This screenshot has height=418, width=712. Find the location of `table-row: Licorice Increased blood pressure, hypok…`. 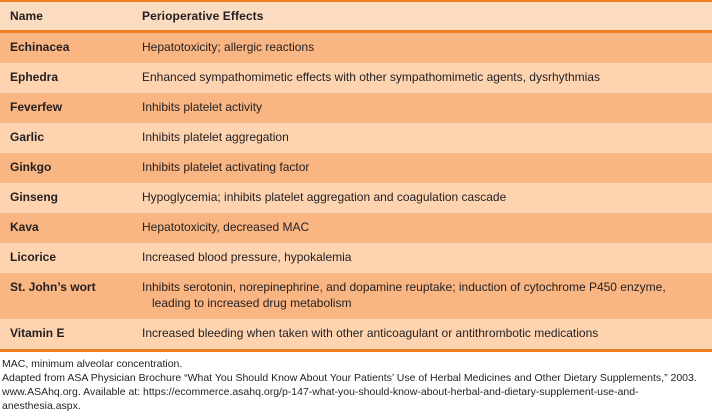

table-row: Licorice Increased blood pressure, hypok… is located at coordinates (356, 258).